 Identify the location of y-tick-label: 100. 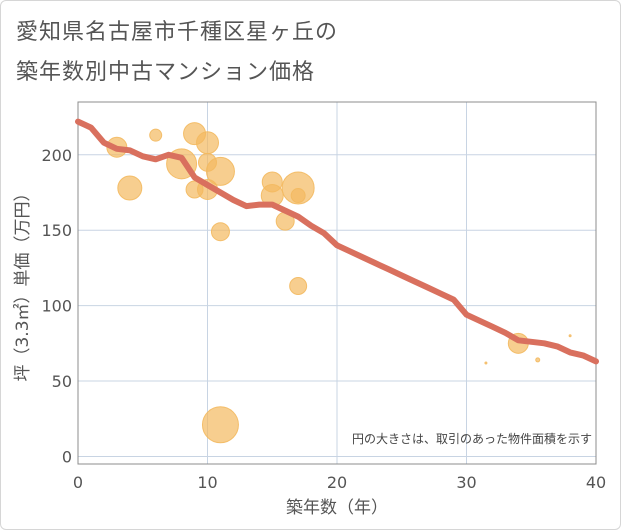
(56, 306).